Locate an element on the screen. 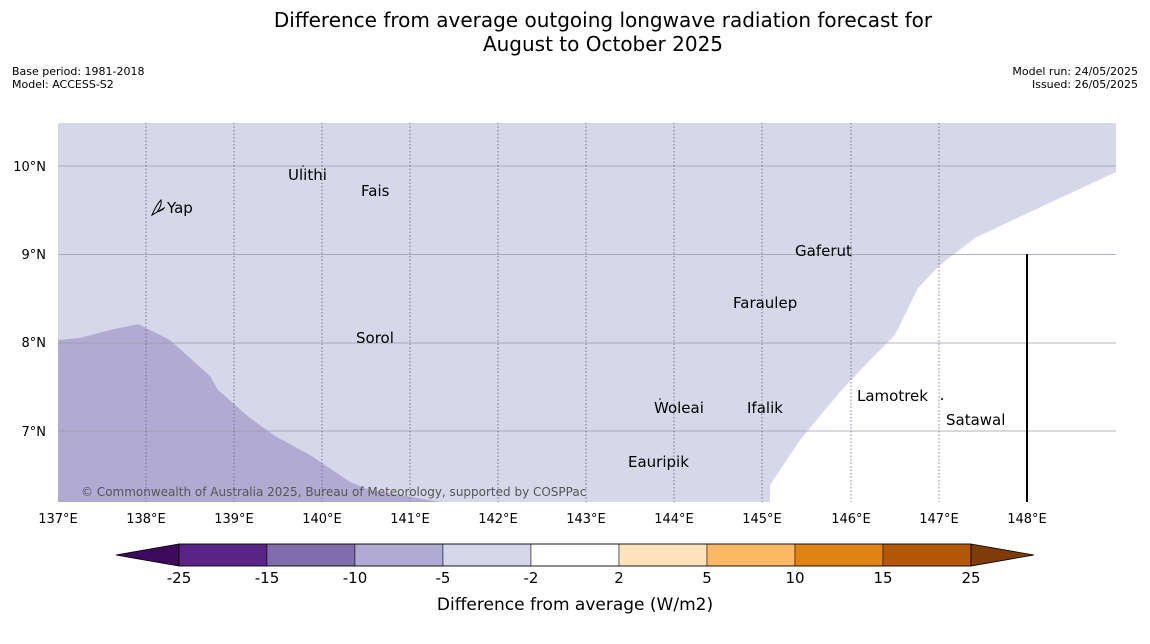  lat-tick-label: 9°N is located at coordinates (34, 255).